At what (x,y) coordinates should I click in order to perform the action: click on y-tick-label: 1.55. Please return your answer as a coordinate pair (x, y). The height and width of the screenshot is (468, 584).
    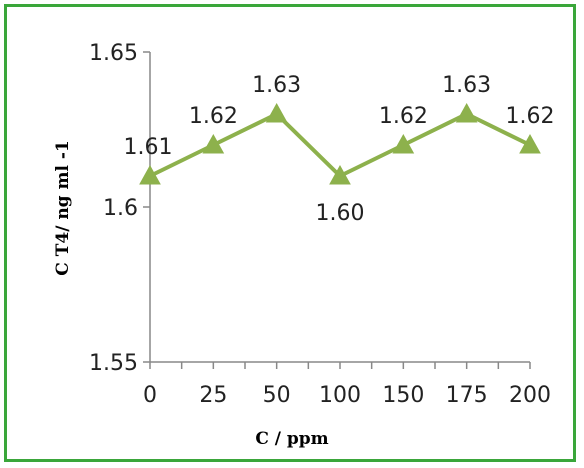
    Looking at the image, I should click on (113, 363).